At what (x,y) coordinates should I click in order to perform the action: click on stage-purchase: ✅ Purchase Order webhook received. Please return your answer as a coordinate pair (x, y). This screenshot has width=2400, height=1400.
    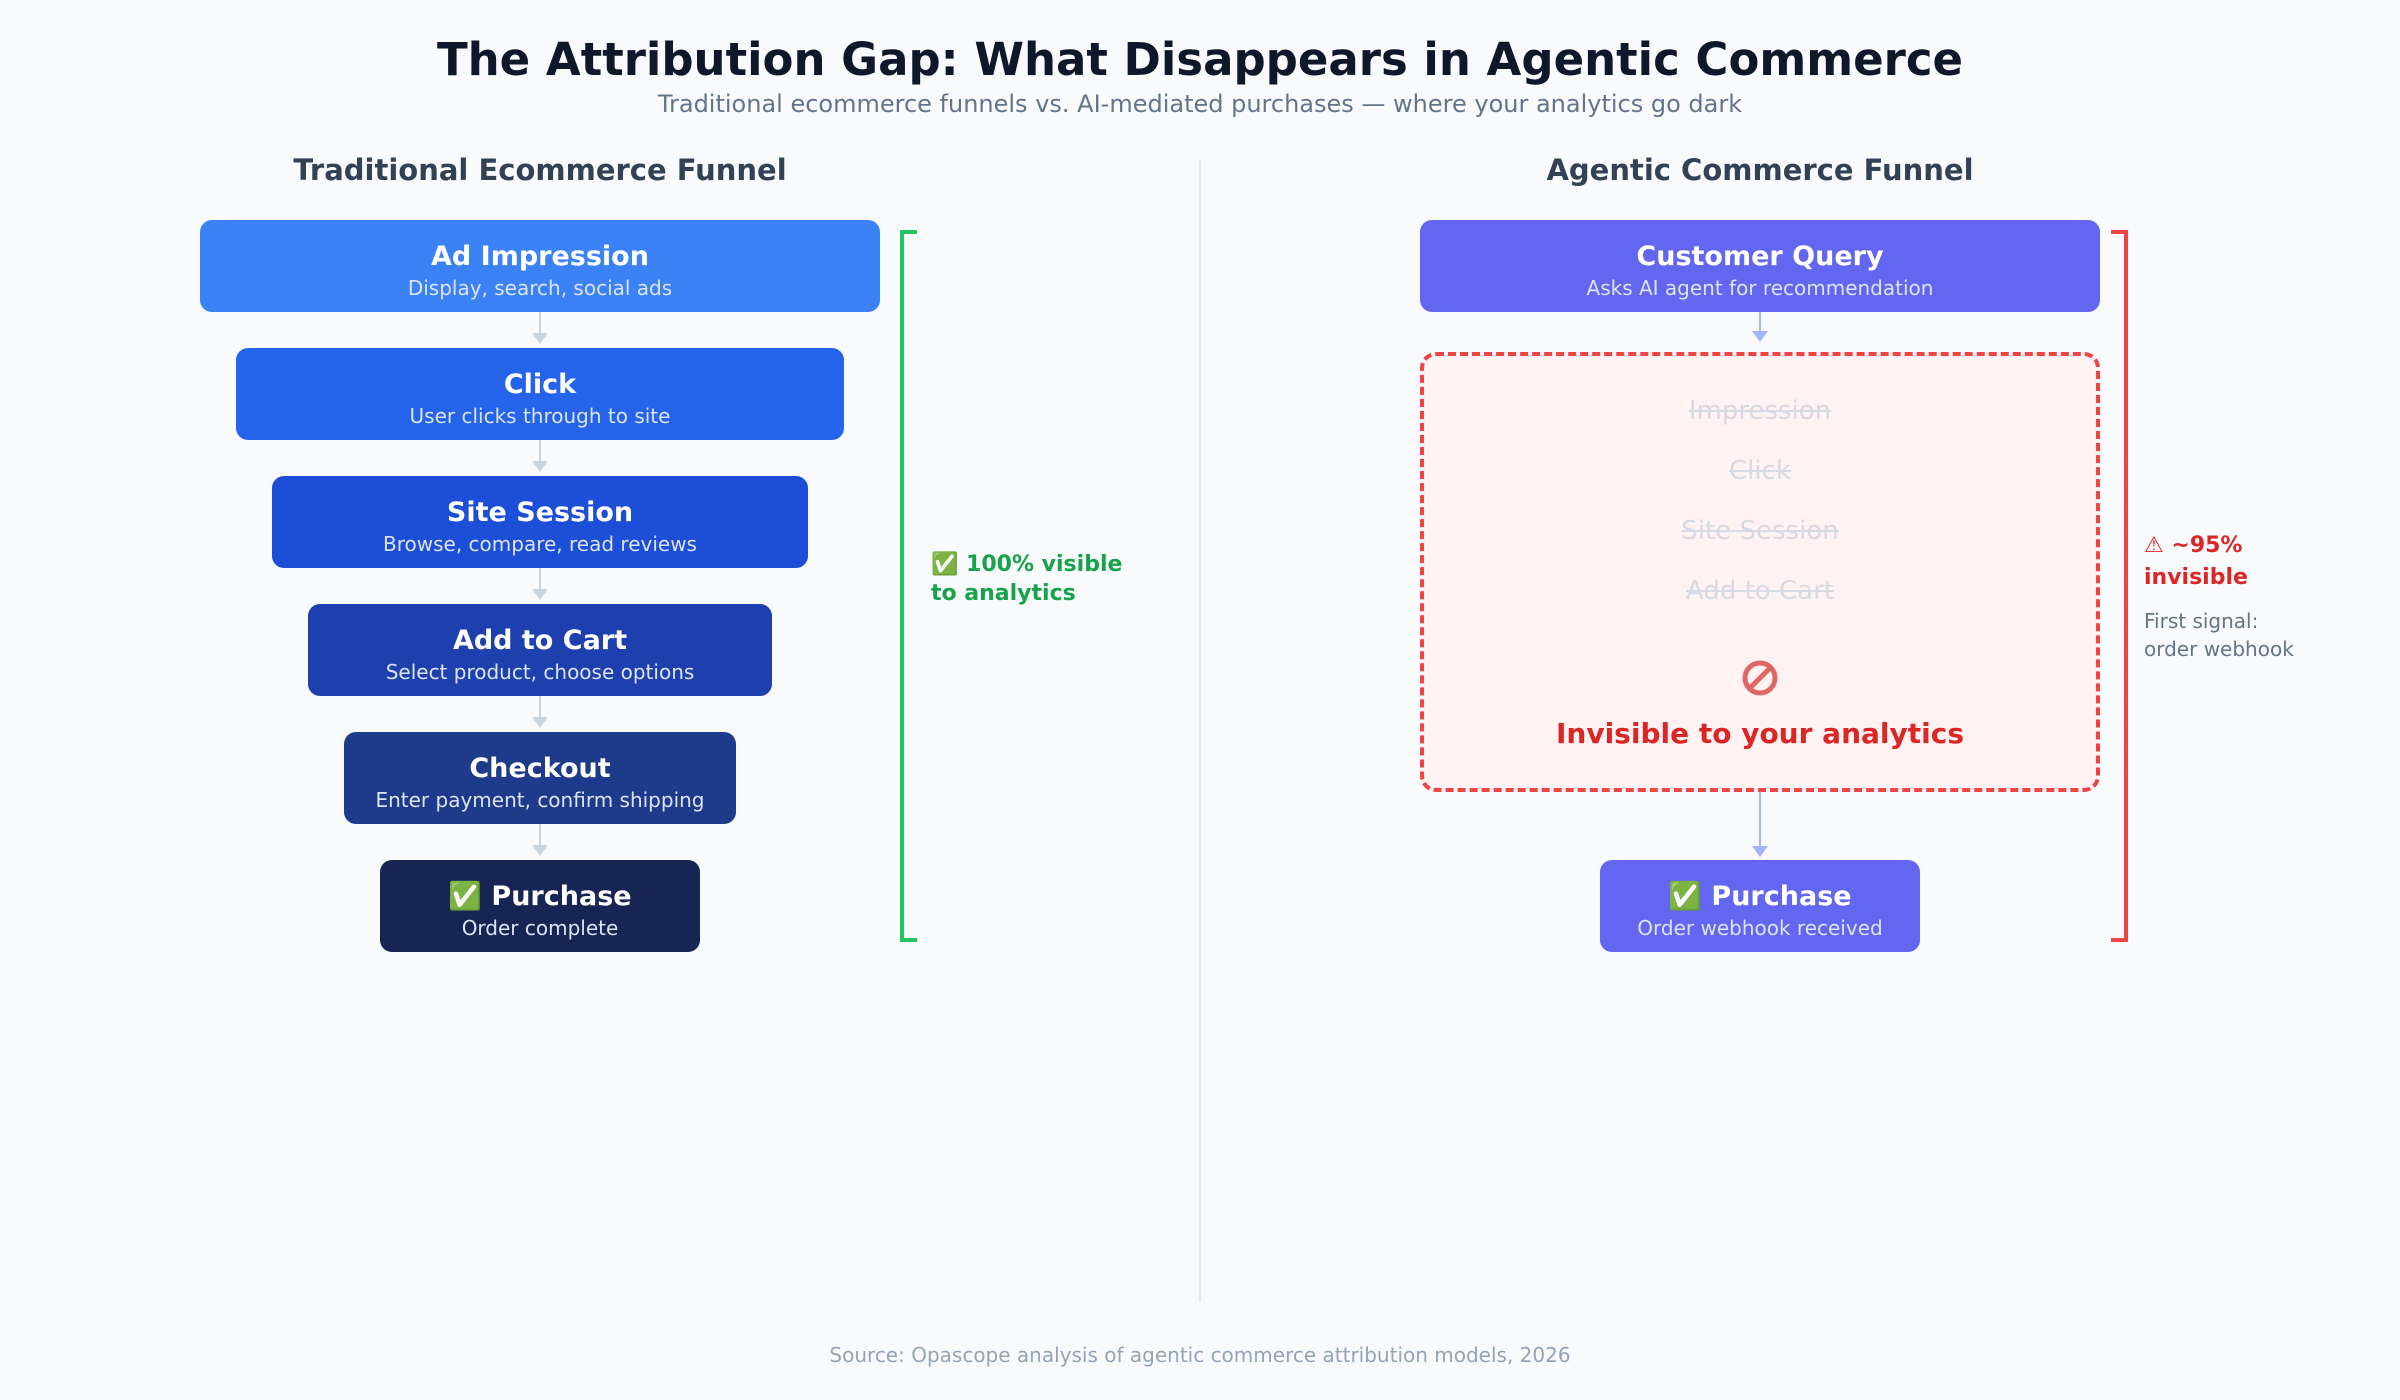
    Looking at the image, I should click on (1760, 906).